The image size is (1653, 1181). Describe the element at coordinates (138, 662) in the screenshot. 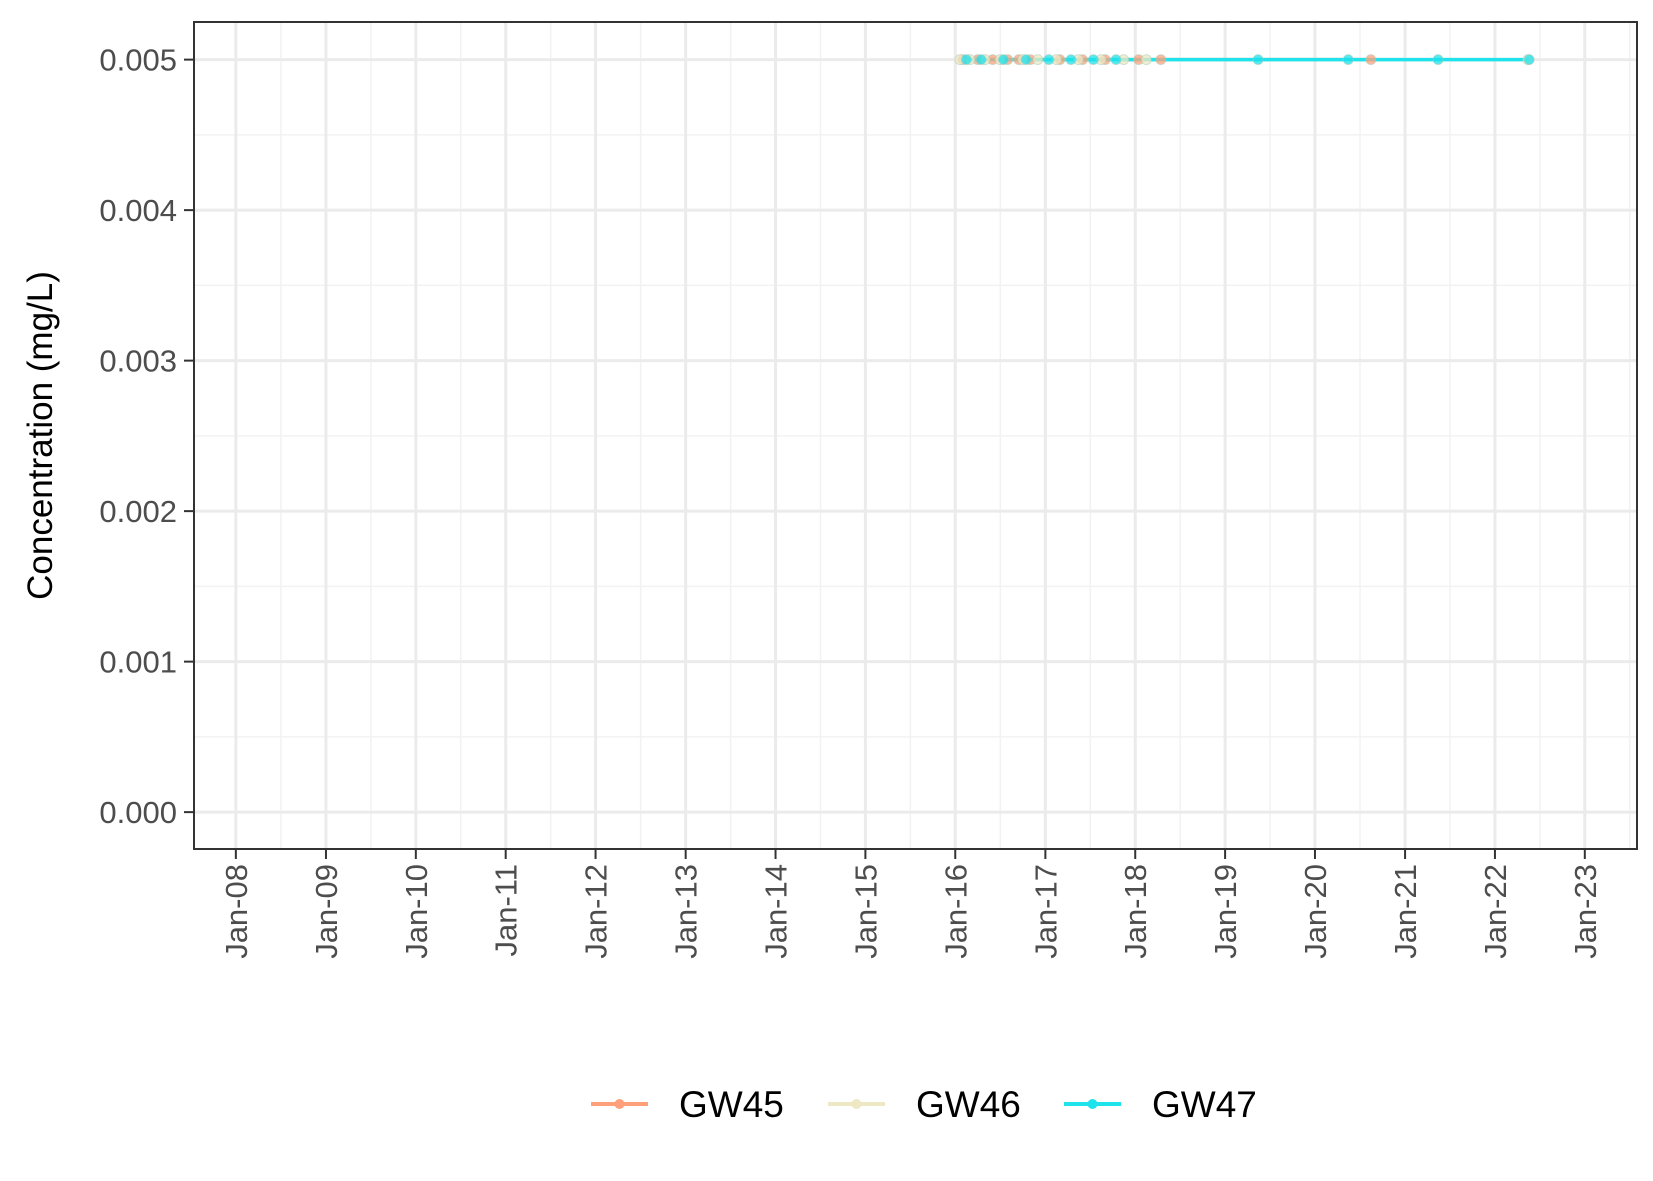

I see `y-tick-label: 0.001` at that location.